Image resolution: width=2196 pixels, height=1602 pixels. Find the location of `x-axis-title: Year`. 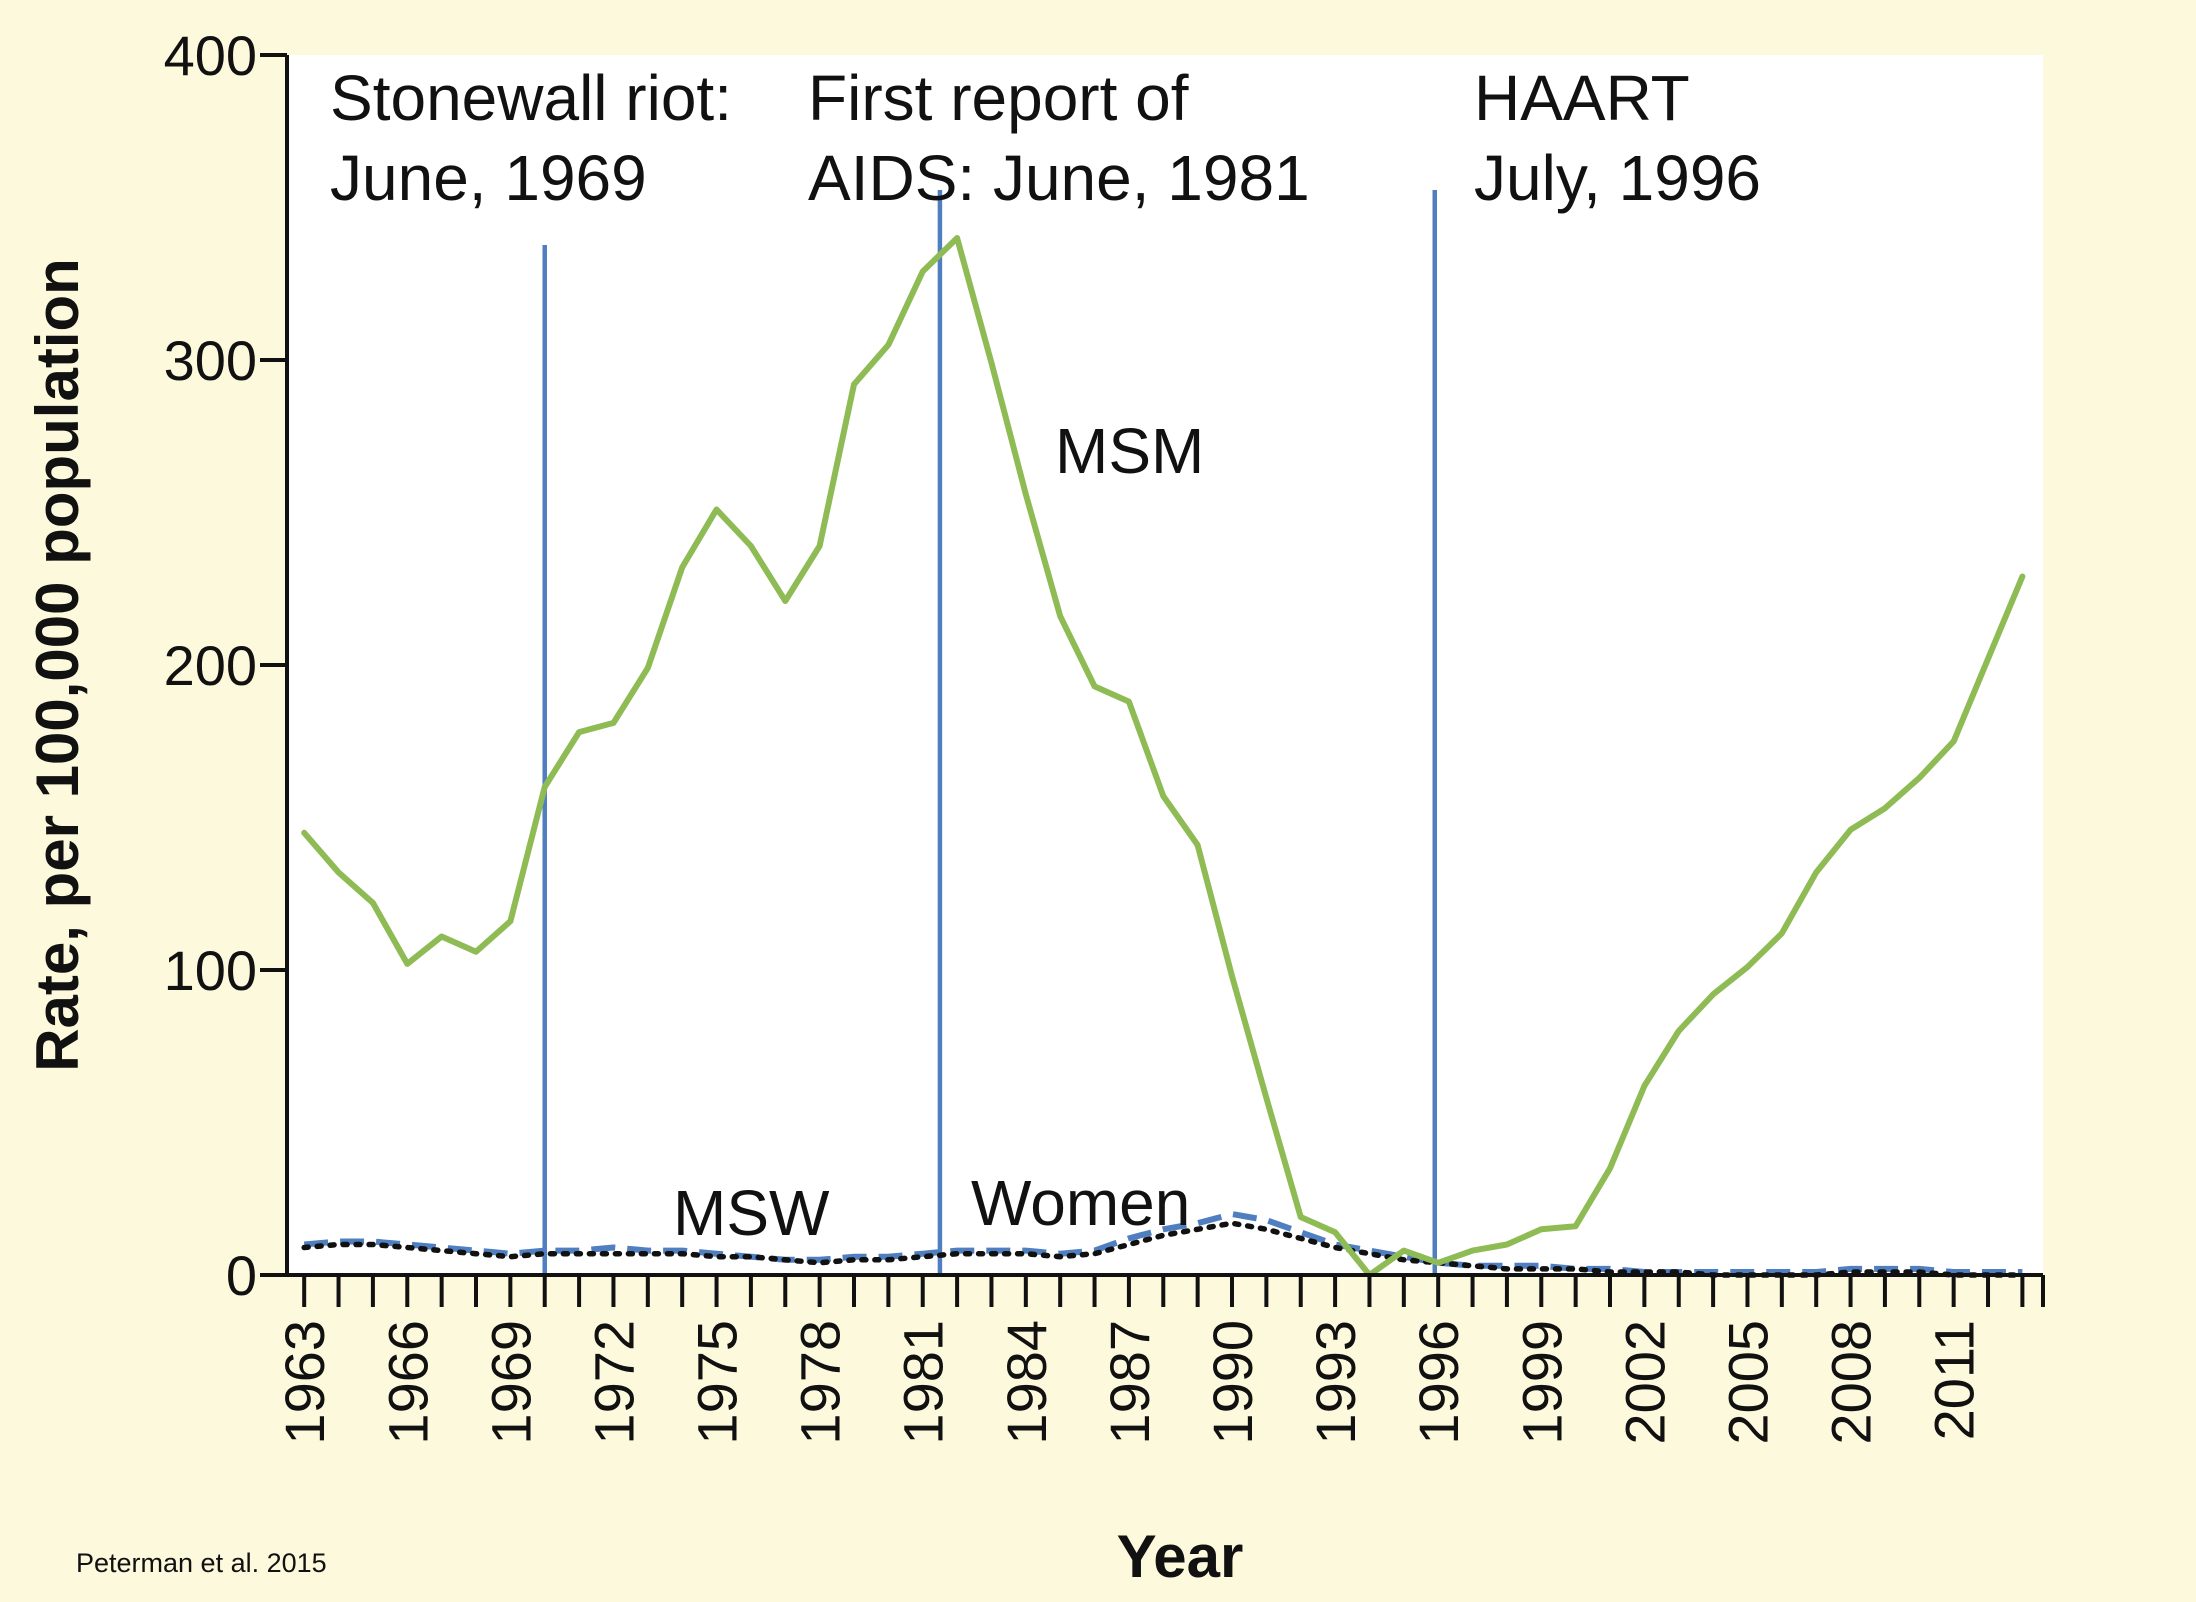

x-axis-title: Year is located at coordinates (1180, 1556).